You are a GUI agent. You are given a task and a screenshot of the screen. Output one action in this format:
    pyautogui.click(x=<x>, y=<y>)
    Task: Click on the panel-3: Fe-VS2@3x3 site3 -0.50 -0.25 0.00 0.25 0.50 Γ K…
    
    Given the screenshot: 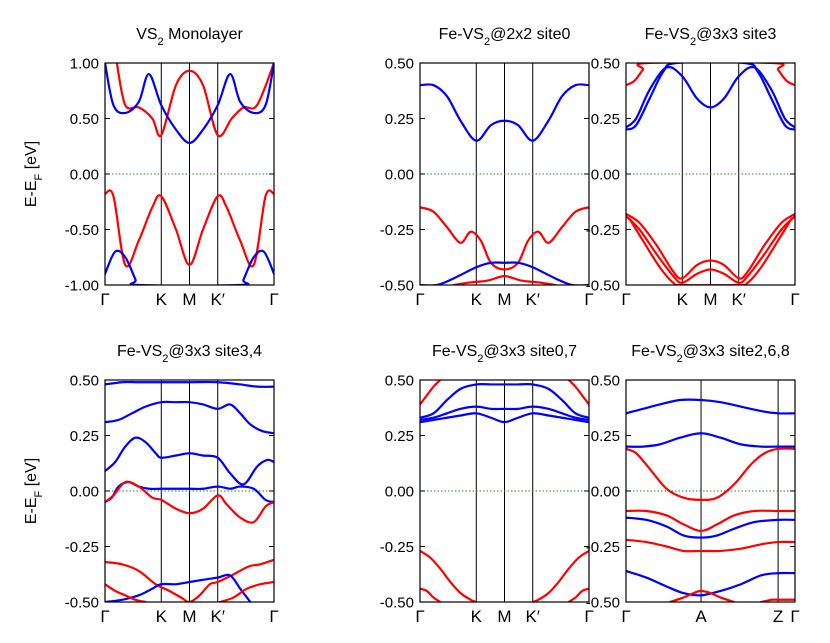 What is the action you would take?
    pyautogui.click(x=693, y=167)
    